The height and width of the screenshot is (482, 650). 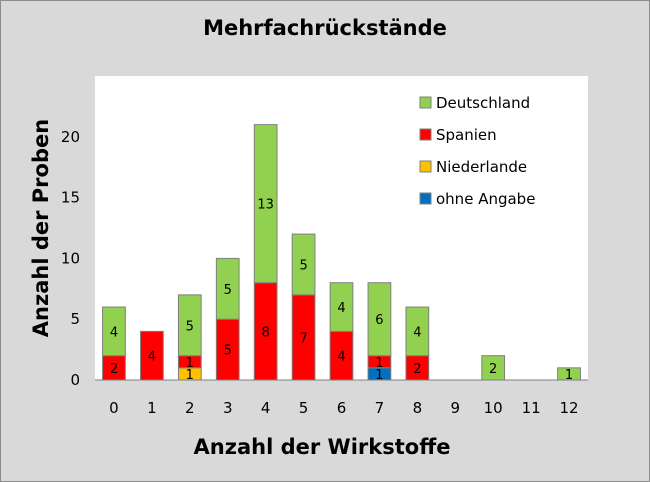 I want to click on legend-label-3: ohne Angabe, so click(x=485, y=199).